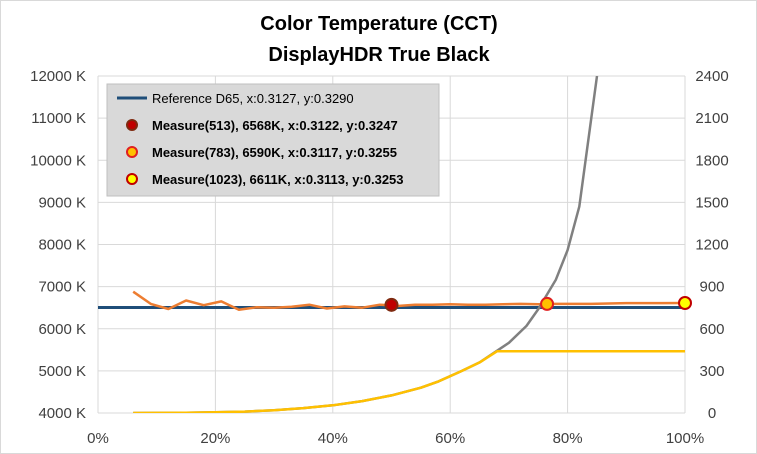  Describe the element at coordinates (712, 413) in the screenshot. I see `y-right-tick-label: 0` at that location.